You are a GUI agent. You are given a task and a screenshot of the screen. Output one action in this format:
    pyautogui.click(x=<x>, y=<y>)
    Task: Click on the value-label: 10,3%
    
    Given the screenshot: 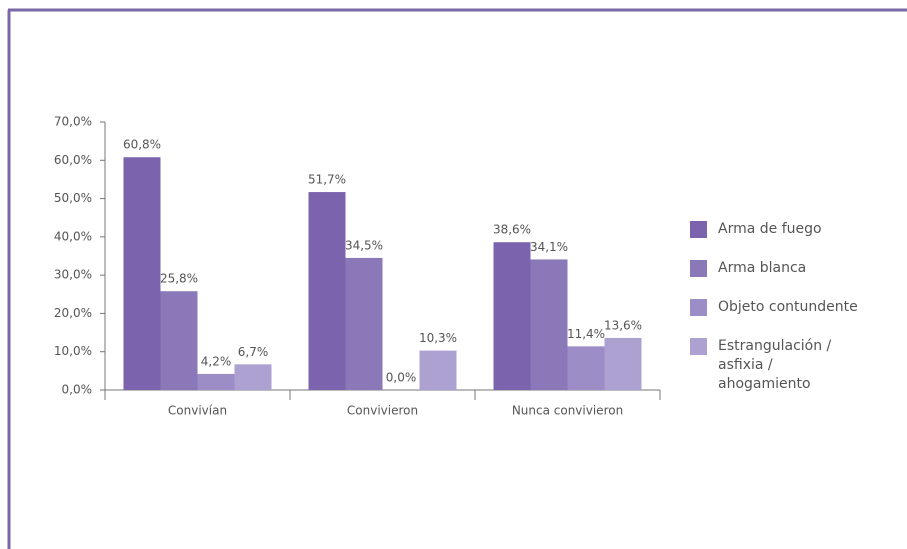 What is the action you would take?
    pyautogui.click(x=438, y=338)
    